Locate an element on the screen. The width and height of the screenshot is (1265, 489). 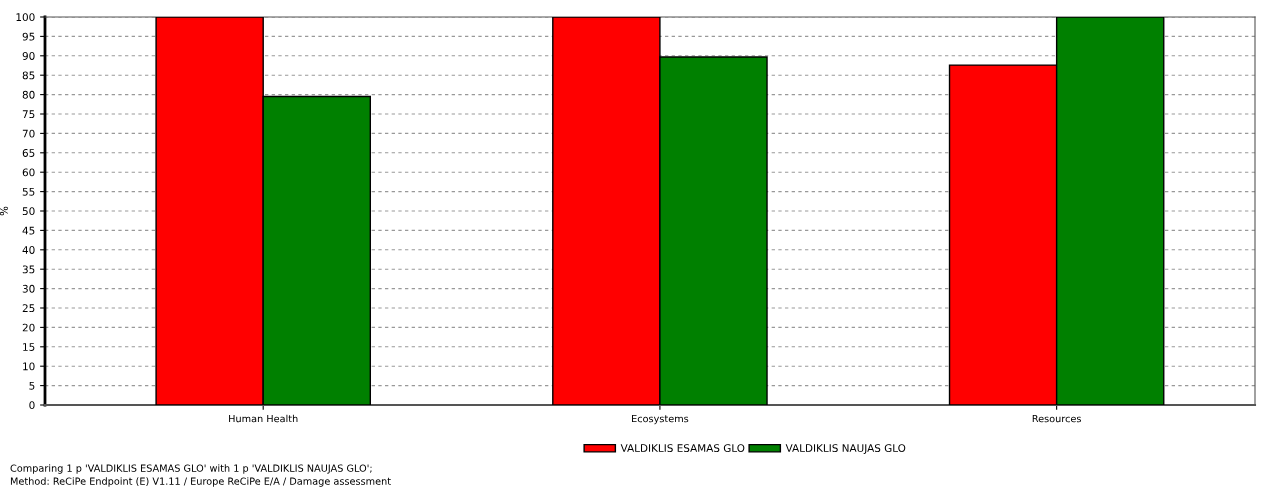
legend-label: VALDIKLIS ESAMAS GLO is located at coordinates (682, 448).